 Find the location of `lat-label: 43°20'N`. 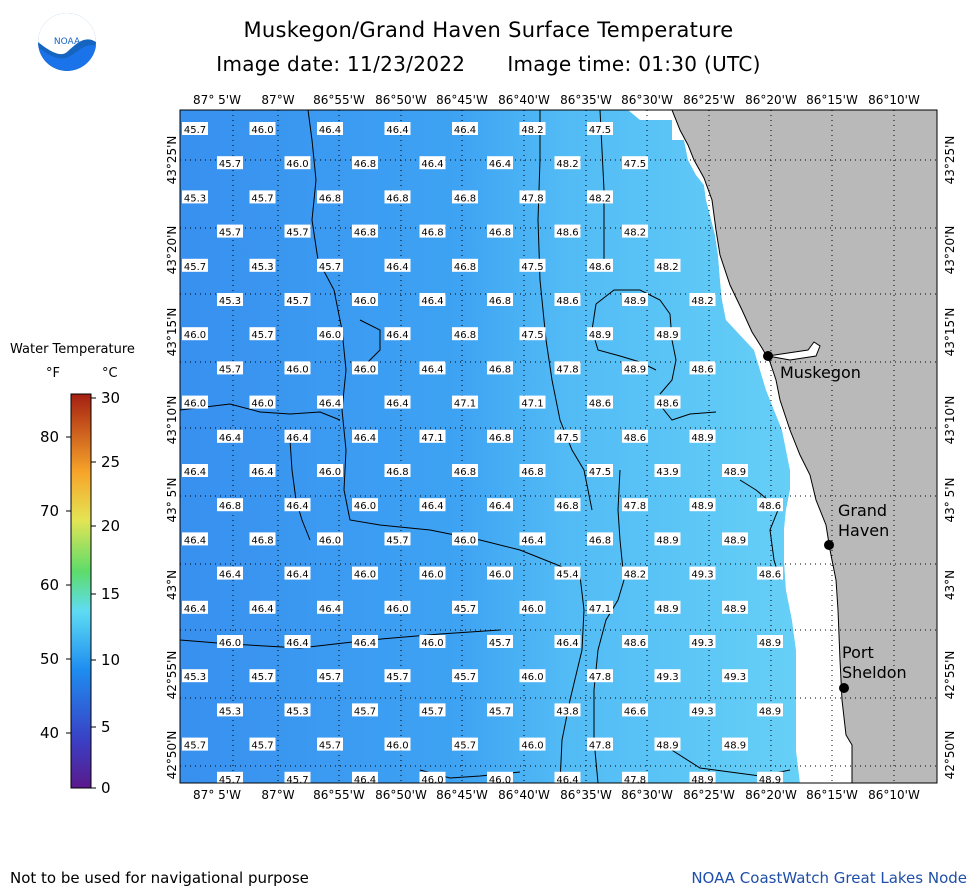

lat-label: 43°20'N is located at coordinates (950, 250).